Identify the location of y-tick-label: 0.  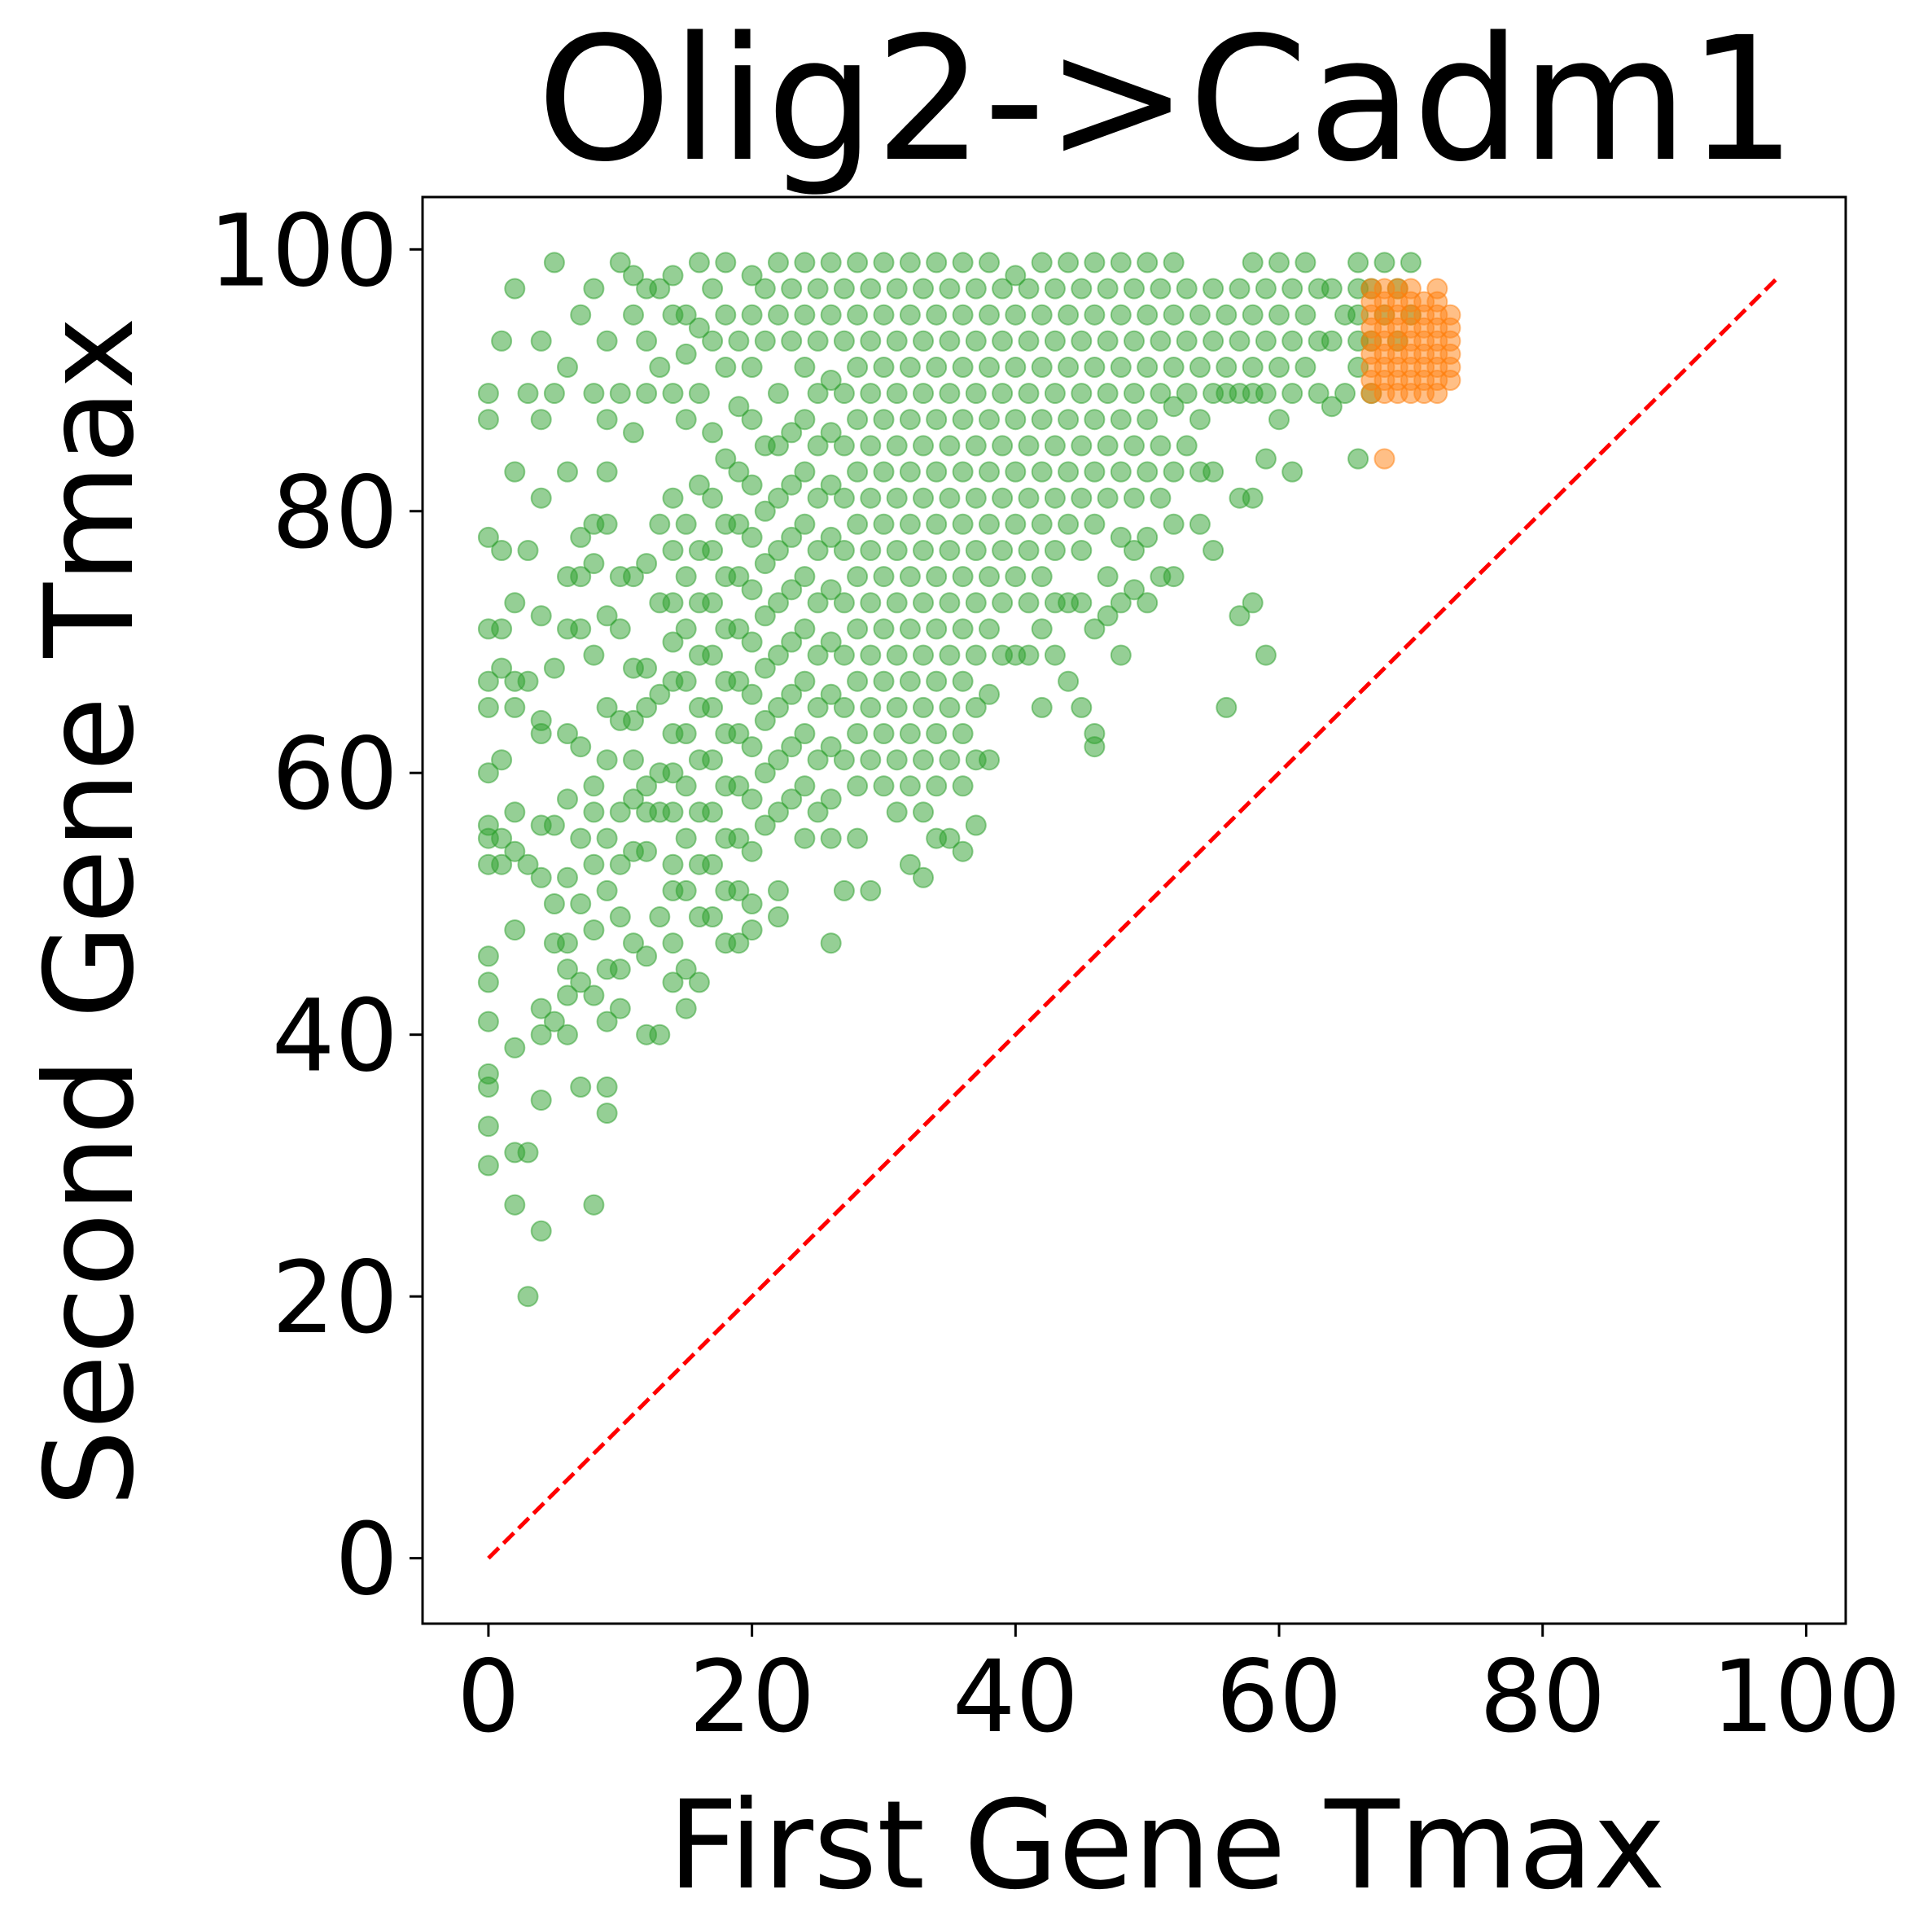
(366, 1560).